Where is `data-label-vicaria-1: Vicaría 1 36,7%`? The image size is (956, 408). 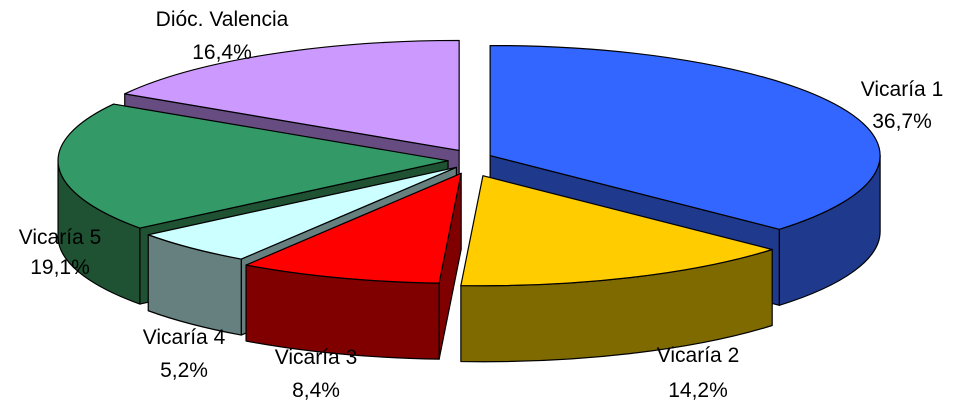 data-label-vicaria-1: Vicaría 1 36,7% is located at coordinates (902, 105).